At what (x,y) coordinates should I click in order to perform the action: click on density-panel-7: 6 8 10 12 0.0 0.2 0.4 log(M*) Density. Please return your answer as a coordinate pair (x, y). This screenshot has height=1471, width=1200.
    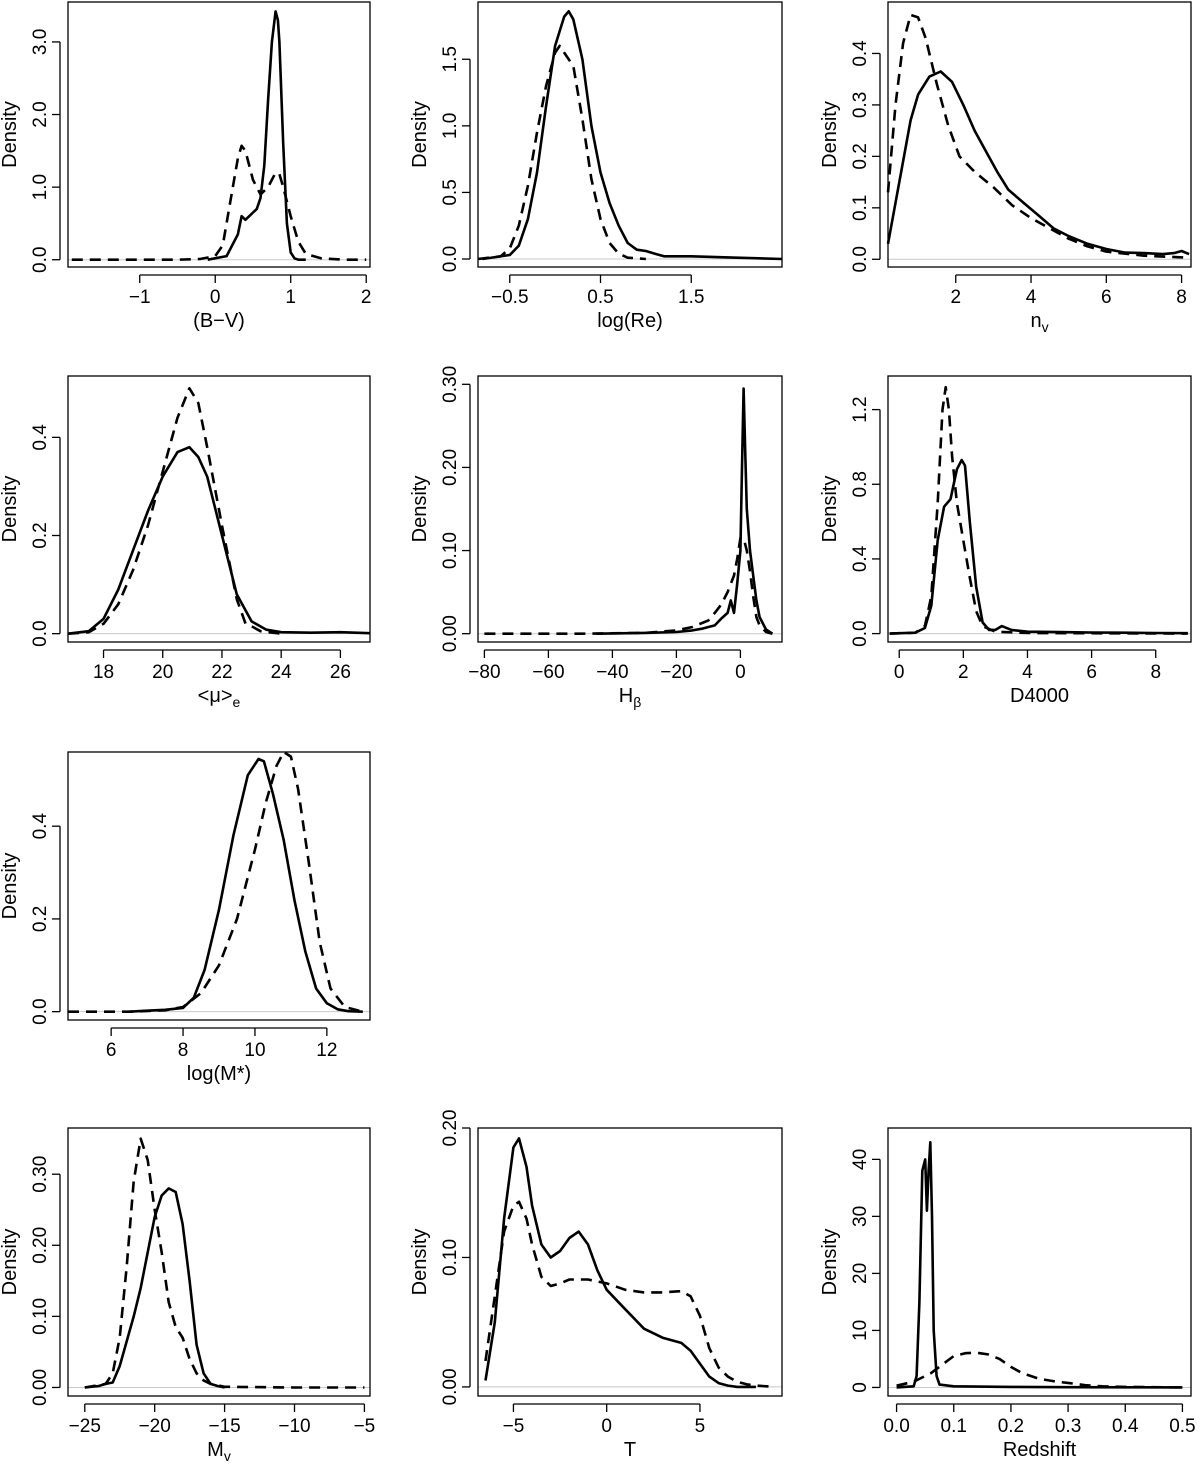
    Looking at the image, I should click on (185, 917).